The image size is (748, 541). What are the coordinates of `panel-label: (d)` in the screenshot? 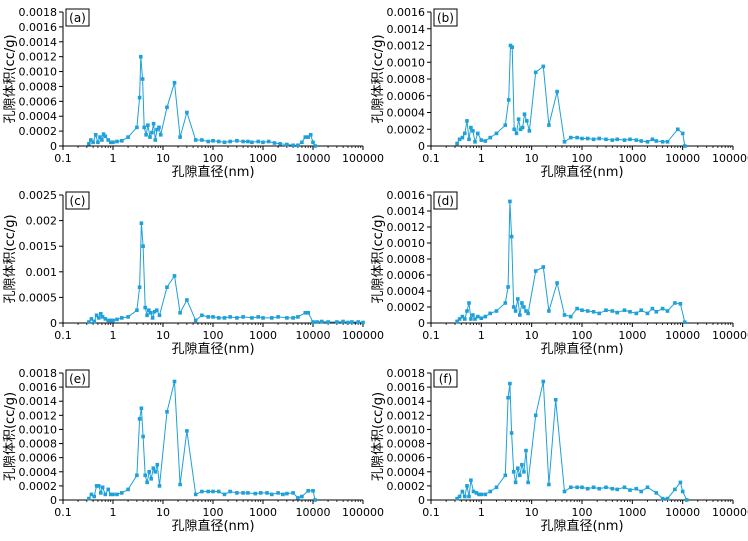 It's located at (445, 201).